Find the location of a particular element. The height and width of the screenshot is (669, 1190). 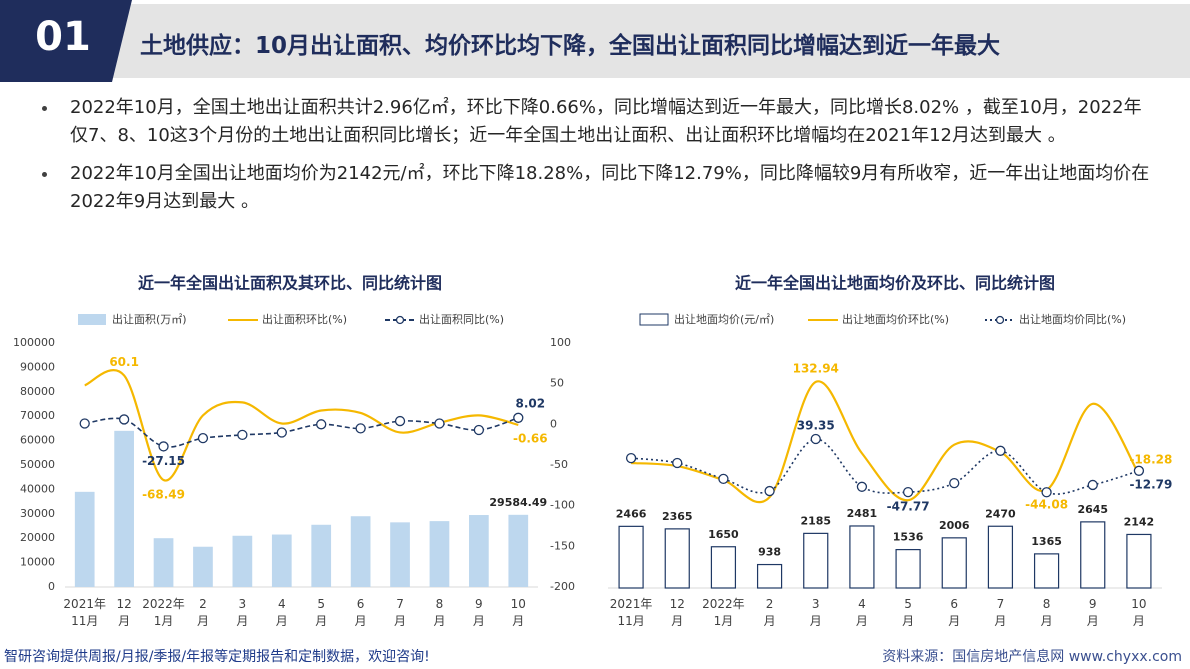

line-label: -44.08 is located at coordinates (1046, 504).